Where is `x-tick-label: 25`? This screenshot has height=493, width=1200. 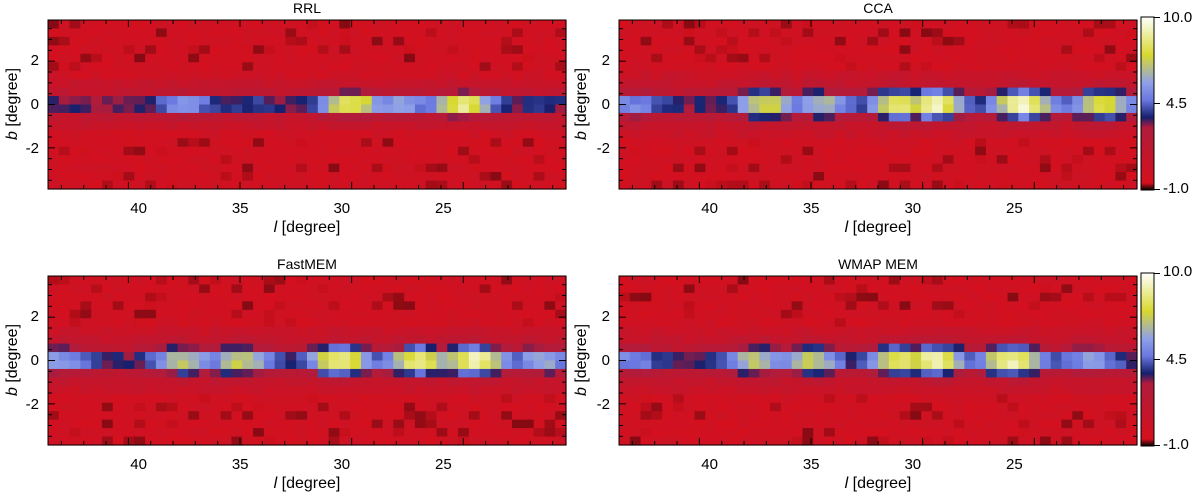 x-tick-label: 25 is located at coordinates (443, 464).